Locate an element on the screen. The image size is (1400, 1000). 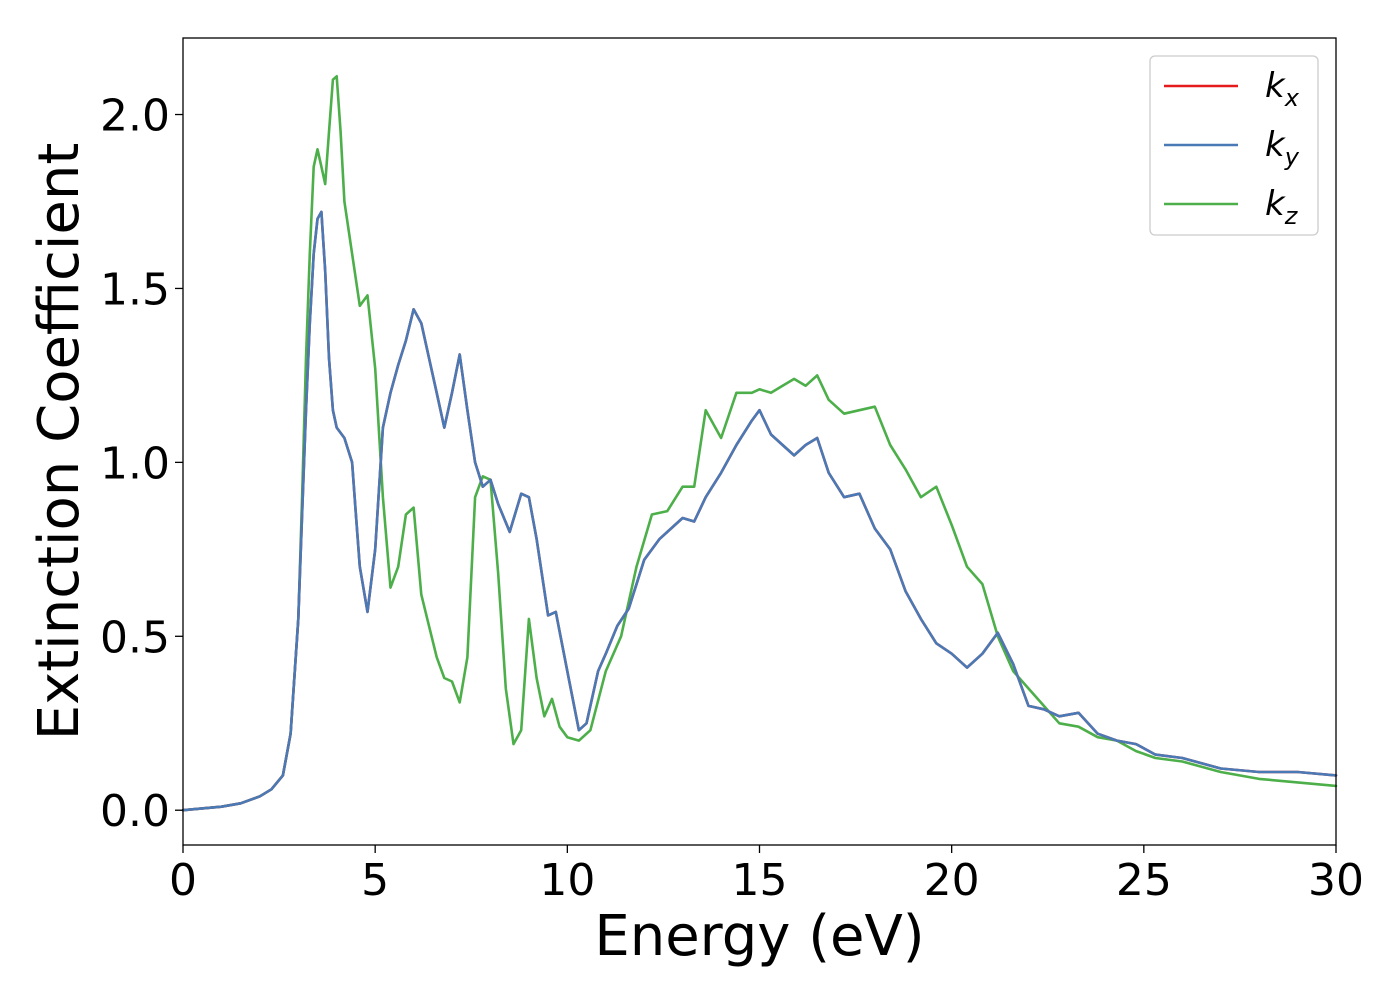
legend-label-z: kz is located at coordinates (1282, 207).